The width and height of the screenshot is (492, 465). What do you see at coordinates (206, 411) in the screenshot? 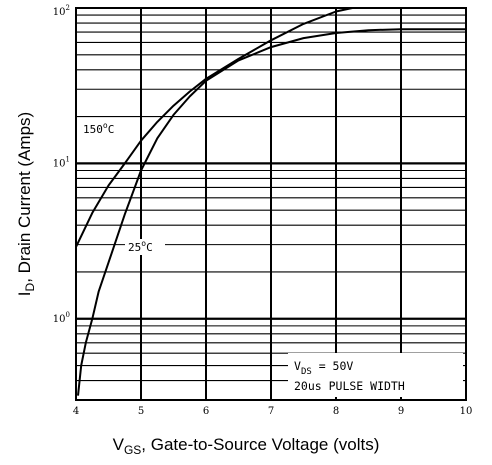
I see `x-tick-label: 6` at bounding box center [206, 411].